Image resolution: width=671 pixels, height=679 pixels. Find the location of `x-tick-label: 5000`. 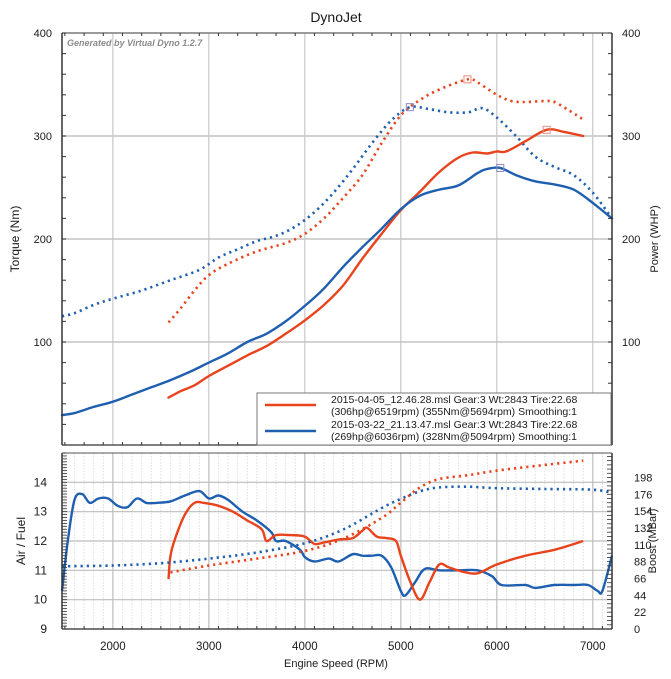

x-tick-label: 5000 is located at coordinates (401, 647).